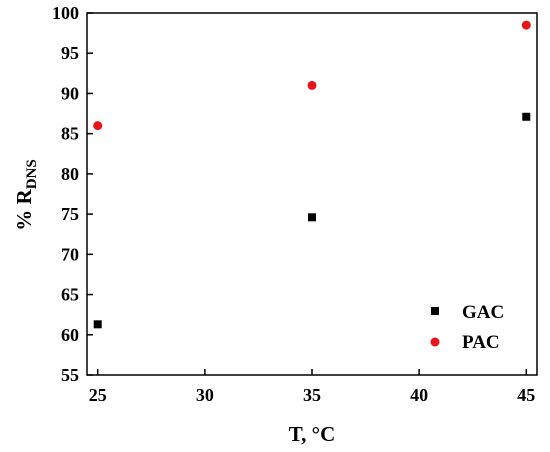  I want to click on legend-label-pac: PAC, so click(481, 342).